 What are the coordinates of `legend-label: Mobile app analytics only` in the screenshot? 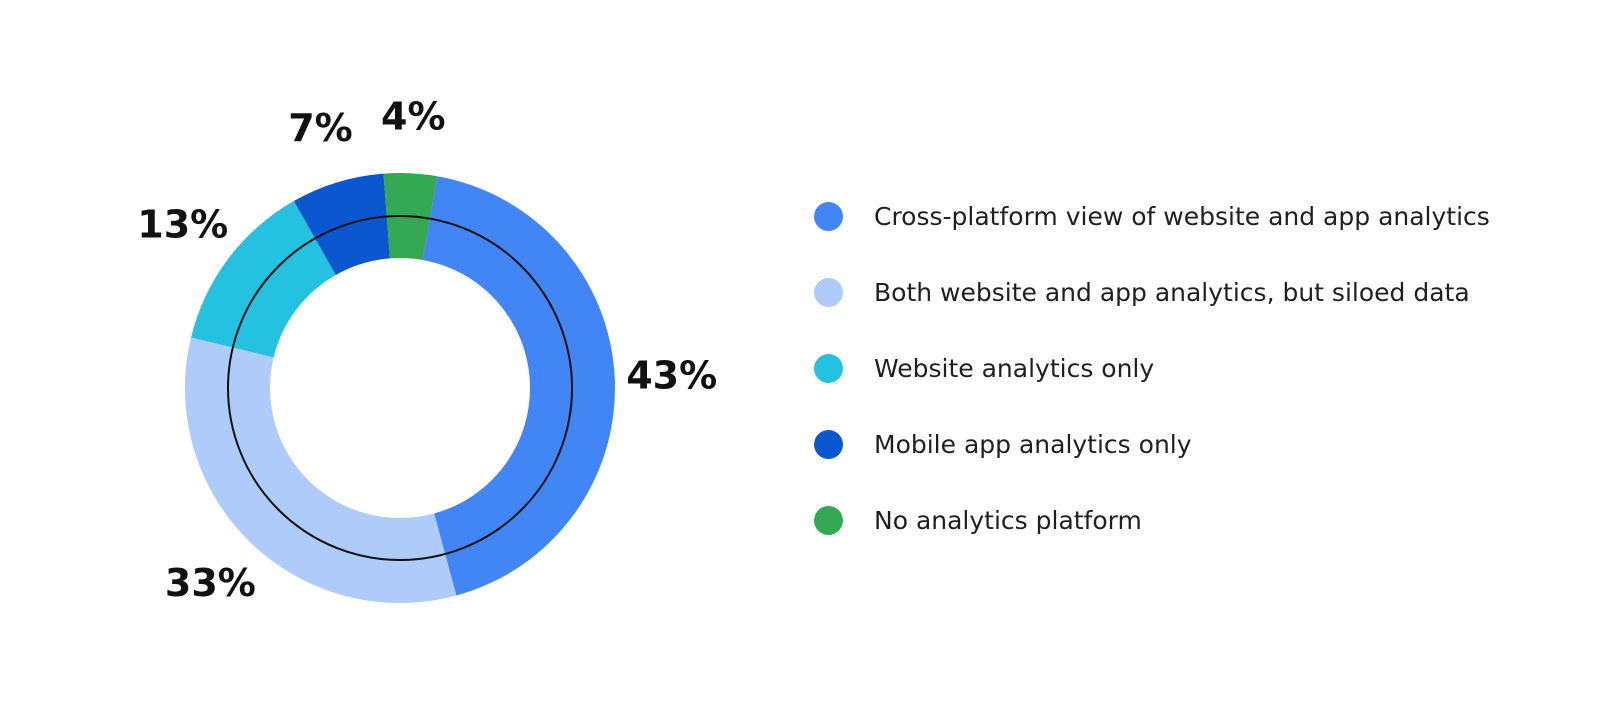 It's located at (1033, 444).